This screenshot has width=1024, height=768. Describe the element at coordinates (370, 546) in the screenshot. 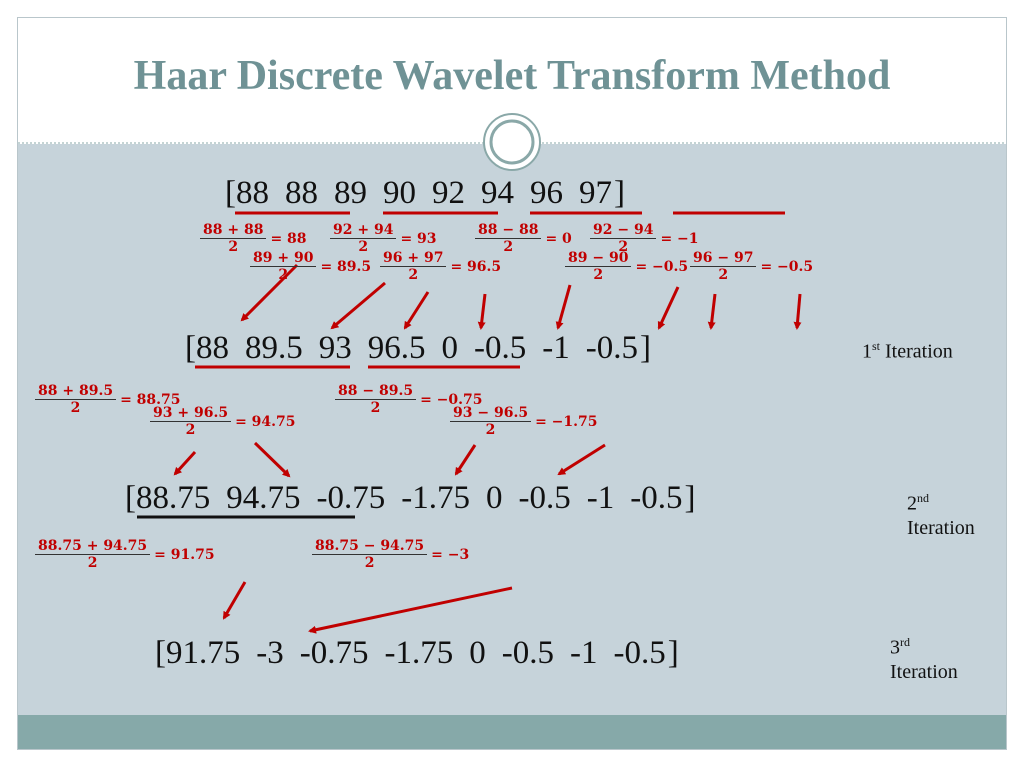

I see `numerator: 88.75 − 94.75` at that location.